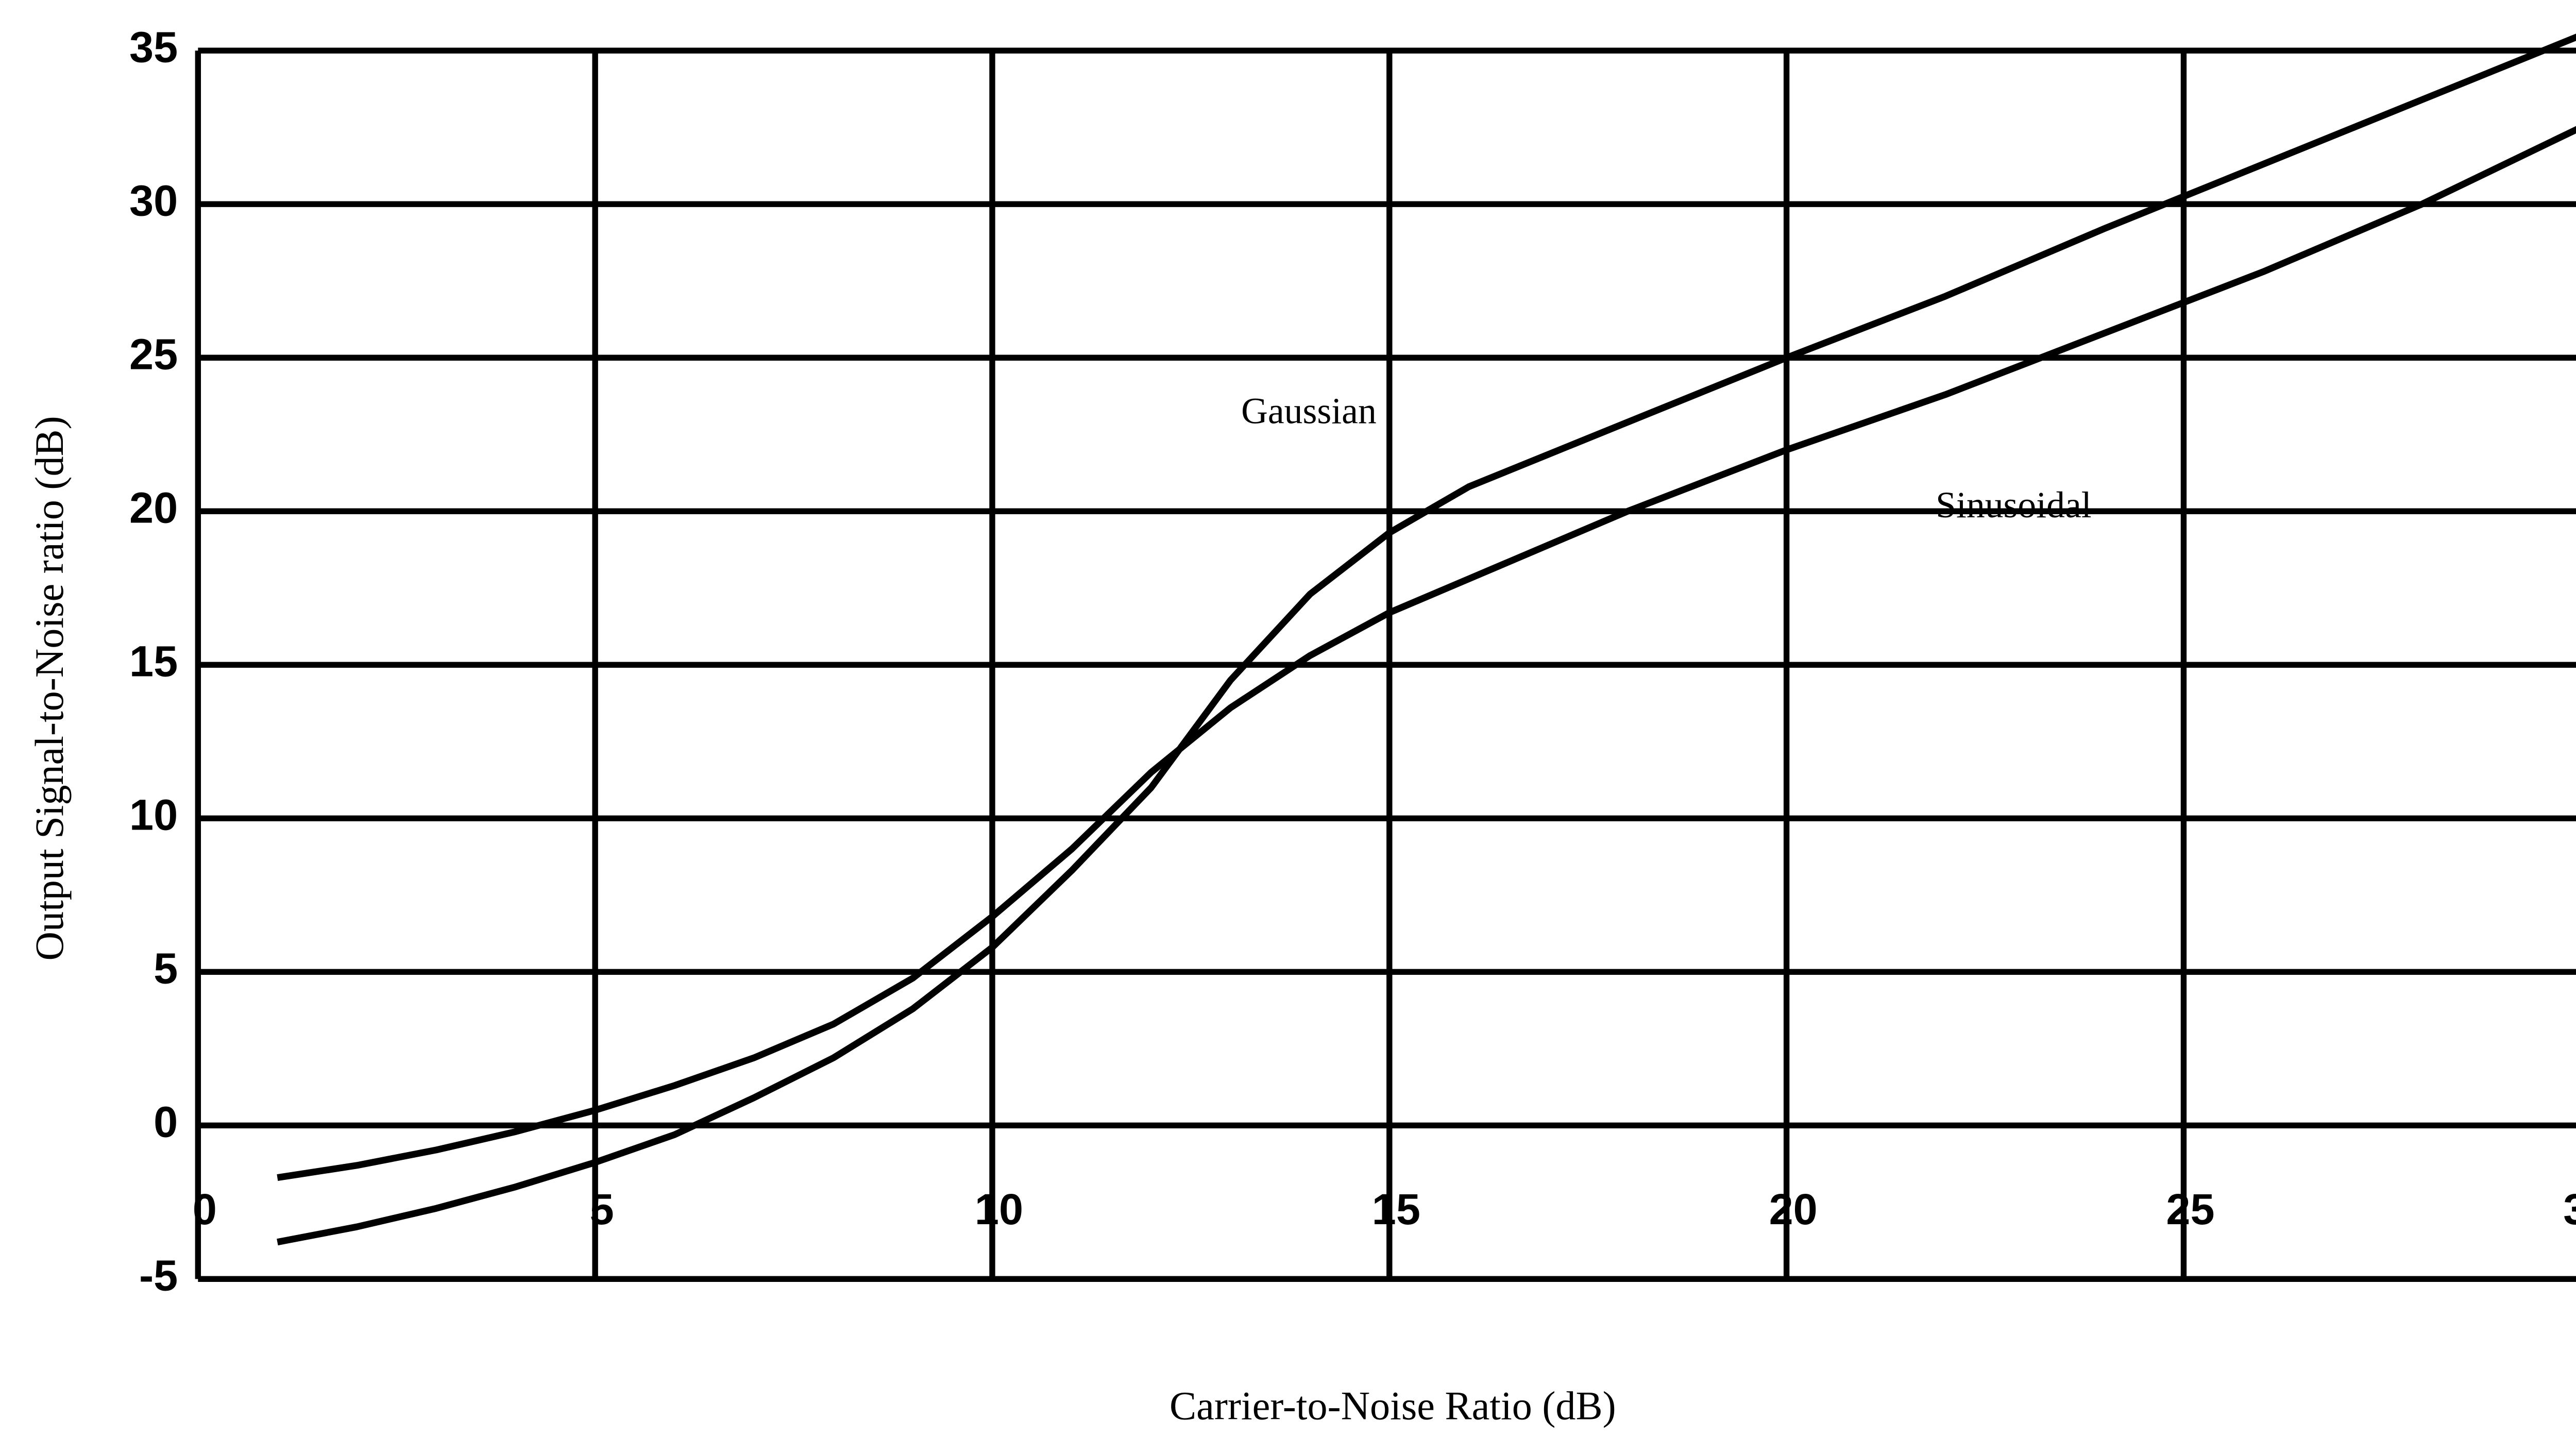 The height and width of the screenshot is (1437, 2576). I want to click on y-tick-label: 10, so click(153, 814).